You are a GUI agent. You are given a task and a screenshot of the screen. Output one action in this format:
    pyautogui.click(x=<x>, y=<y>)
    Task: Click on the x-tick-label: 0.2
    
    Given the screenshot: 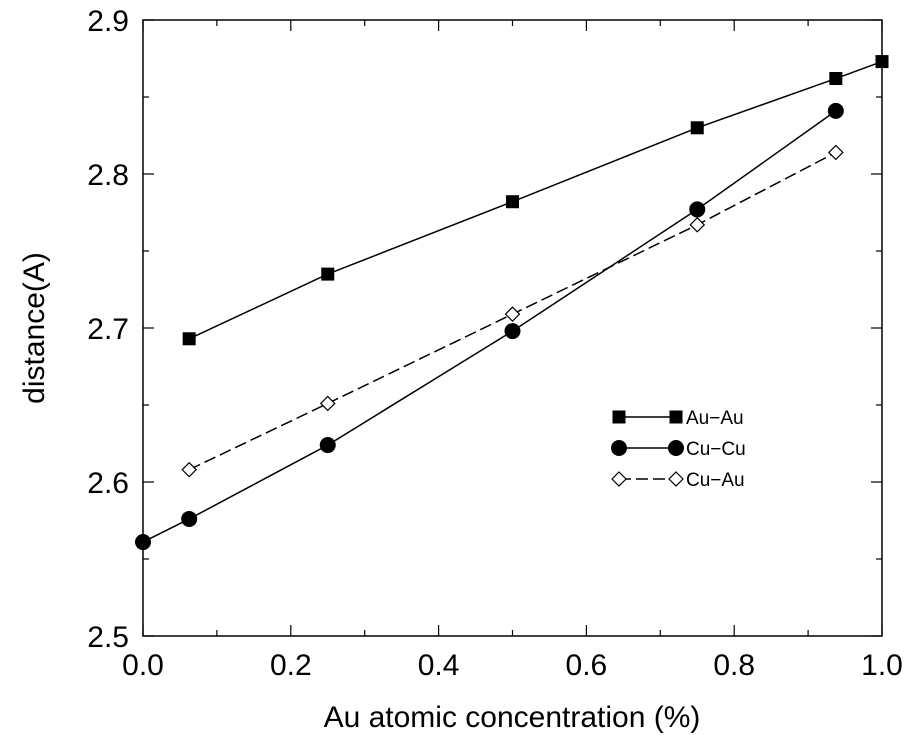 What is the action you would take?
    pyautogui.click(x=291, y=665)
    